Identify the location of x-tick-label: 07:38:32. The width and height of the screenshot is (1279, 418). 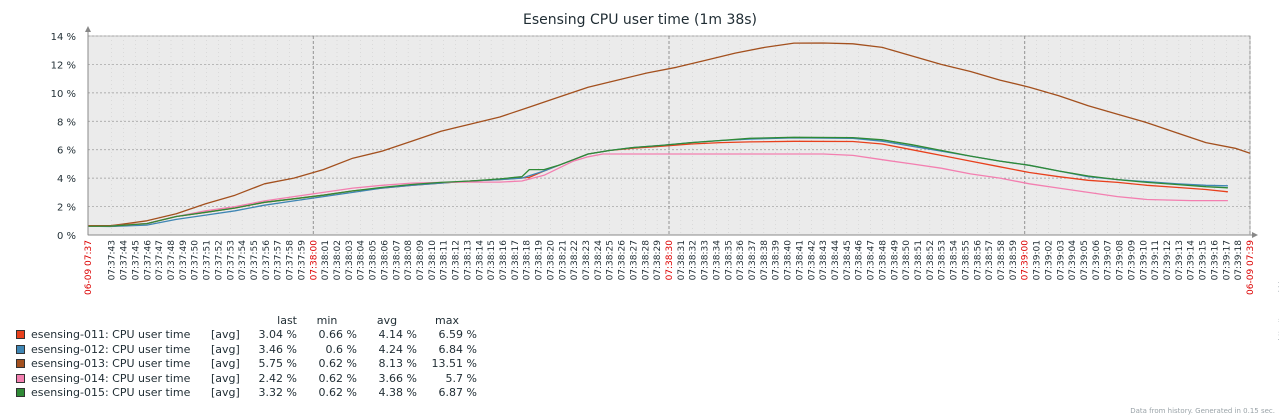
(694, 260).